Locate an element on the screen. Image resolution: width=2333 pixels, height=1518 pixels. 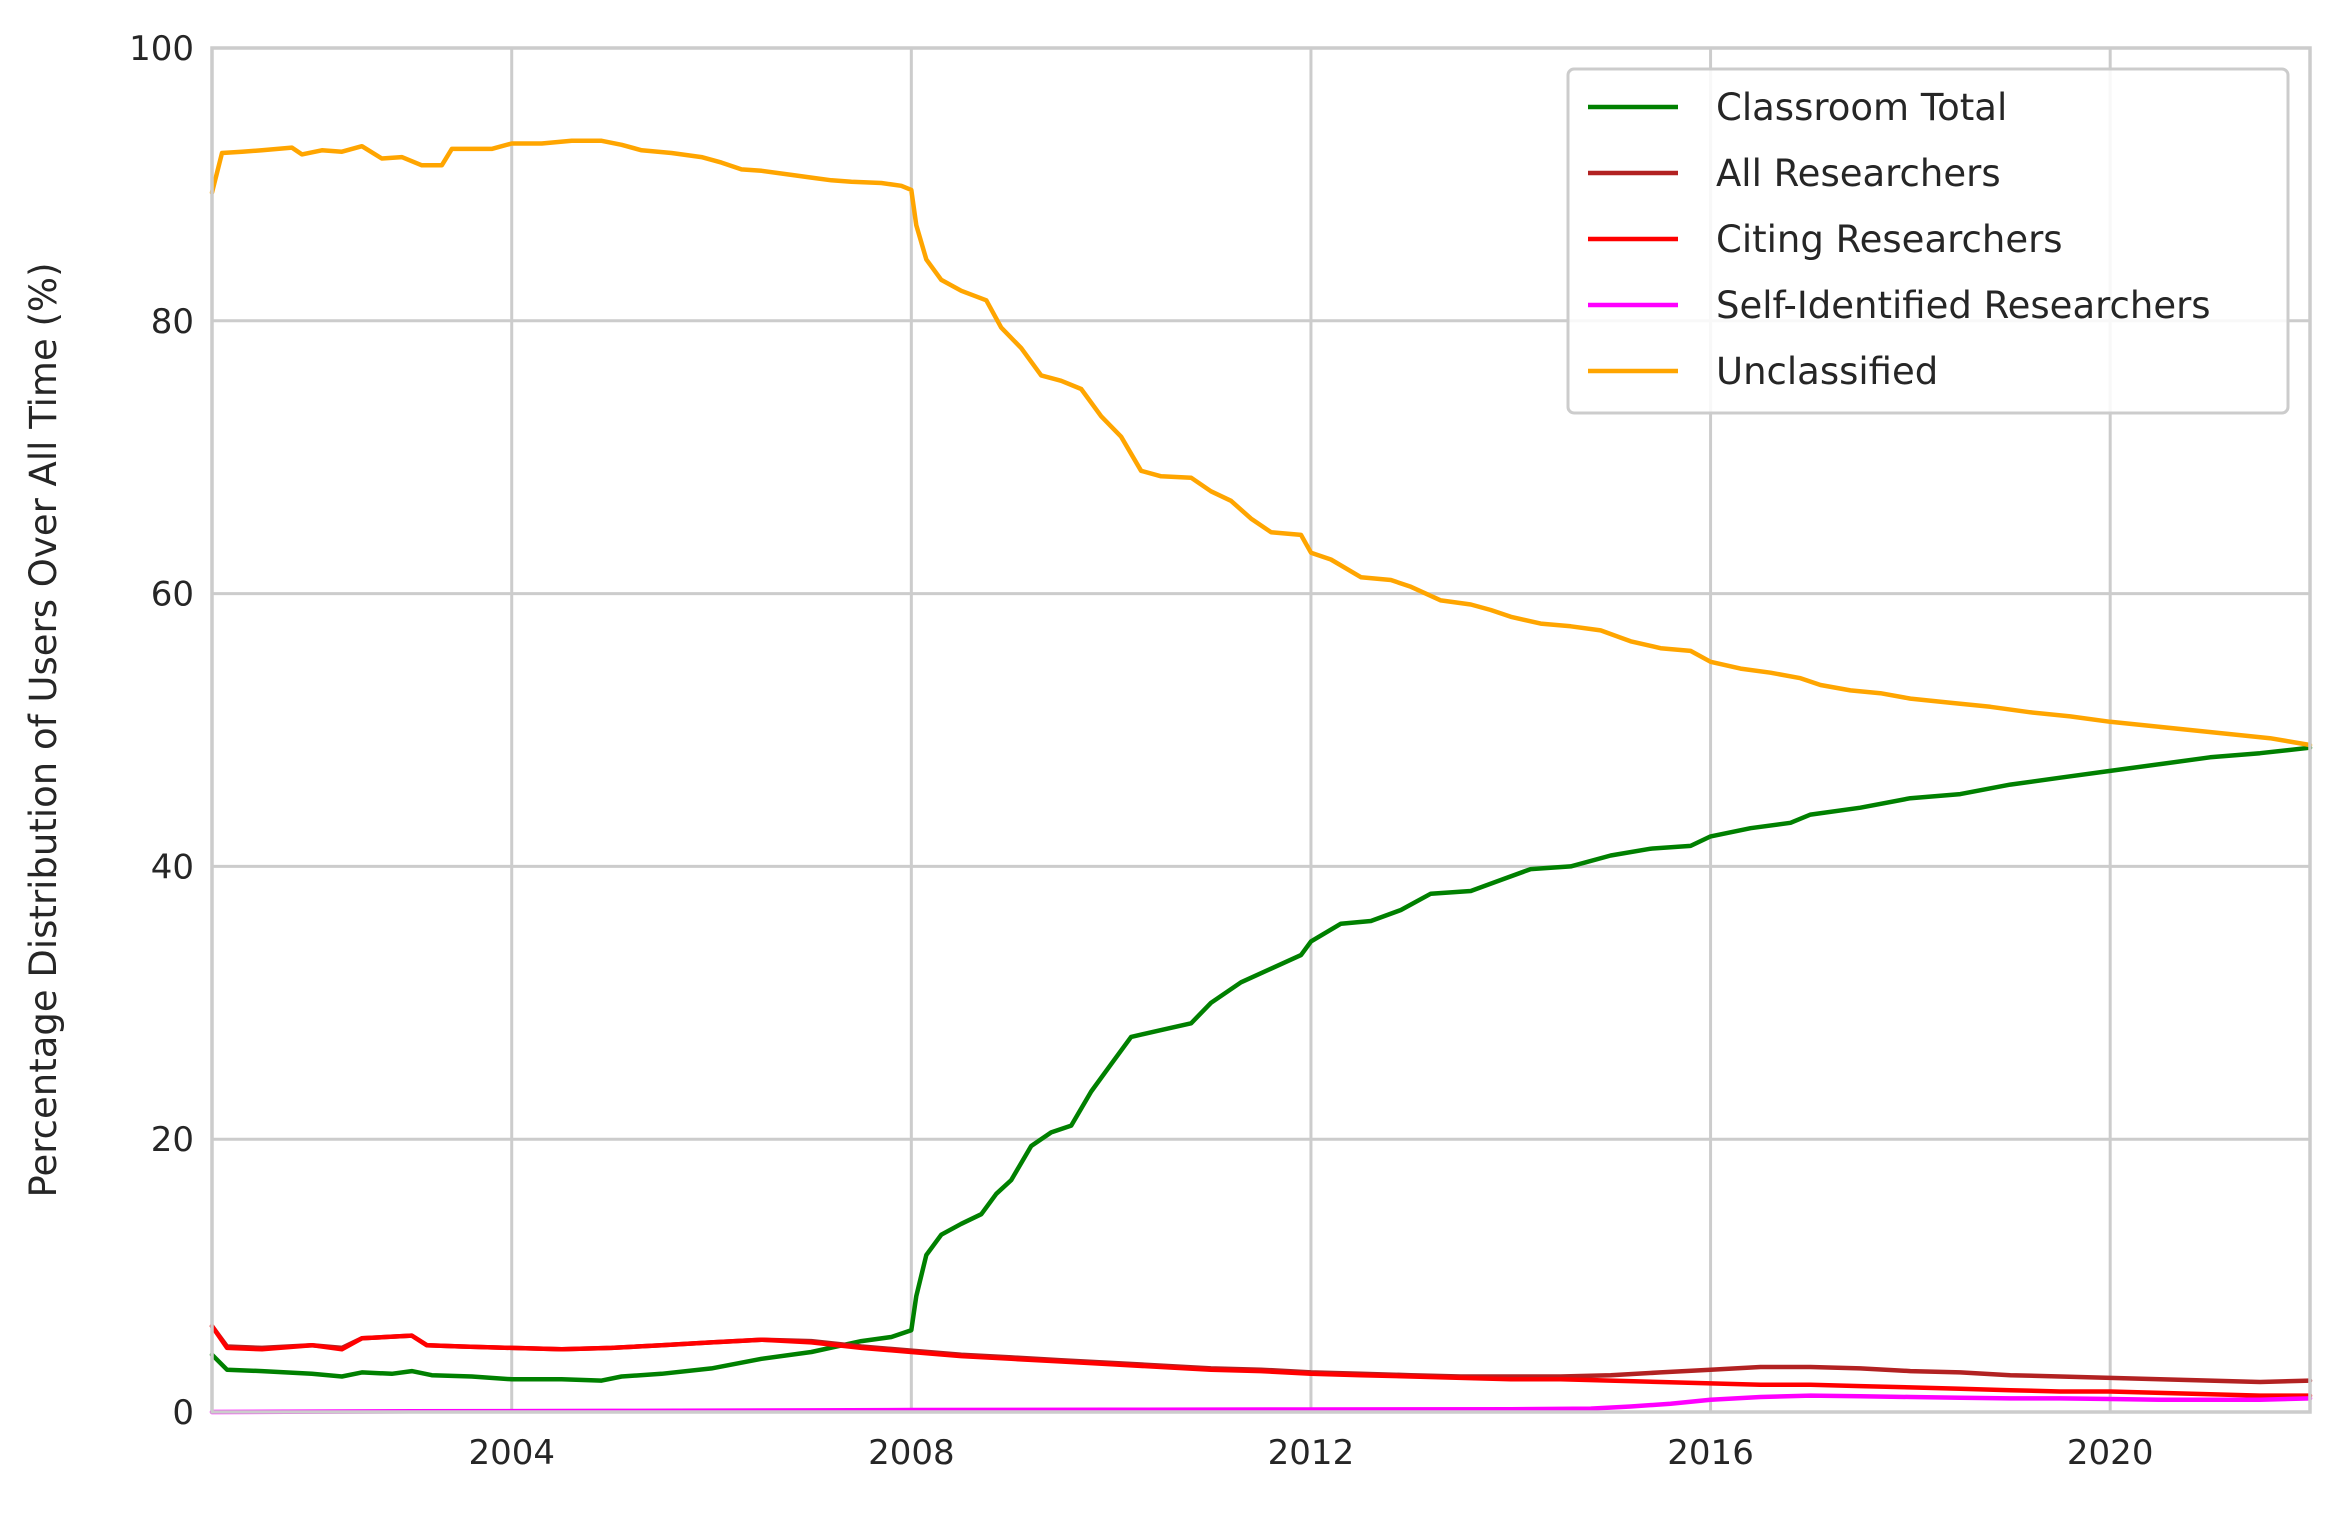
legend-box is located at coordinates (1928, 241).